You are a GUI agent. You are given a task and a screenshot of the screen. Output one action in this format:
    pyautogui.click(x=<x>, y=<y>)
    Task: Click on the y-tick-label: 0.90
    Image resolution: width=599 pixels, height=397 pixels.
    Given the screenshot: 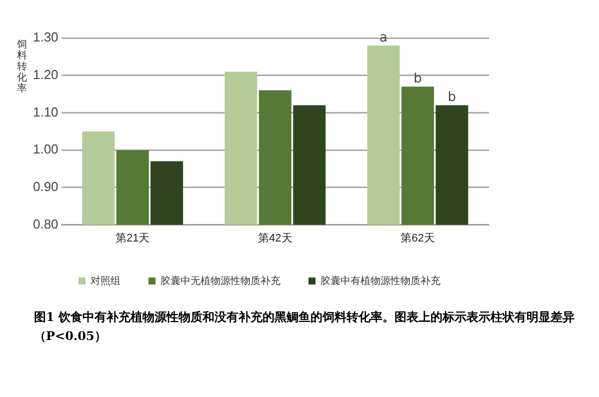 What is the action you would take?
    pyautogui.click(x=45, y=186)
    